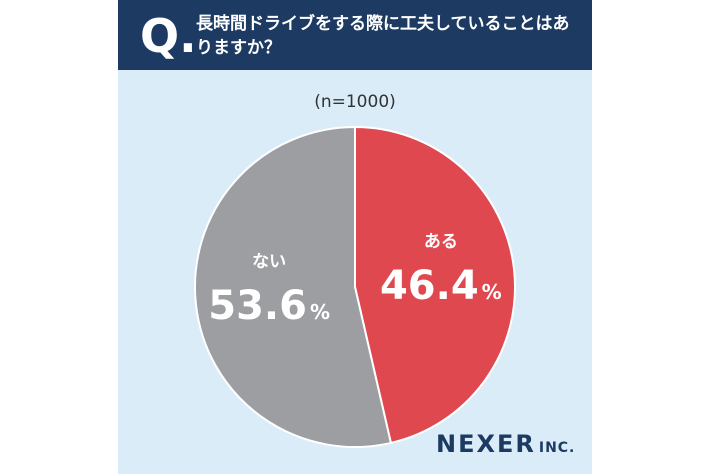 The image size is (710, 474). Describe the element at coordinates (383, 36) in the screenshot. I see `question-text: 長時間ドライブをする際に工夫していることはありますか？` at that location.